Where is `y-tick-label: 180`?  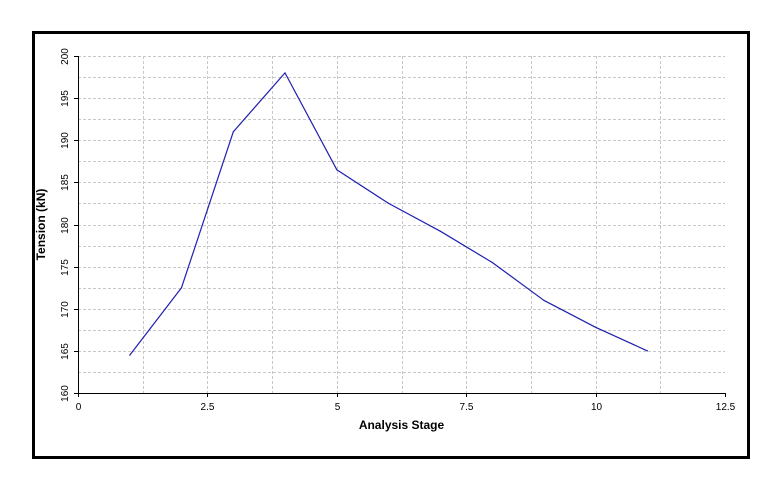
y-tick-label: 180 is located at coordinates (65, 225).